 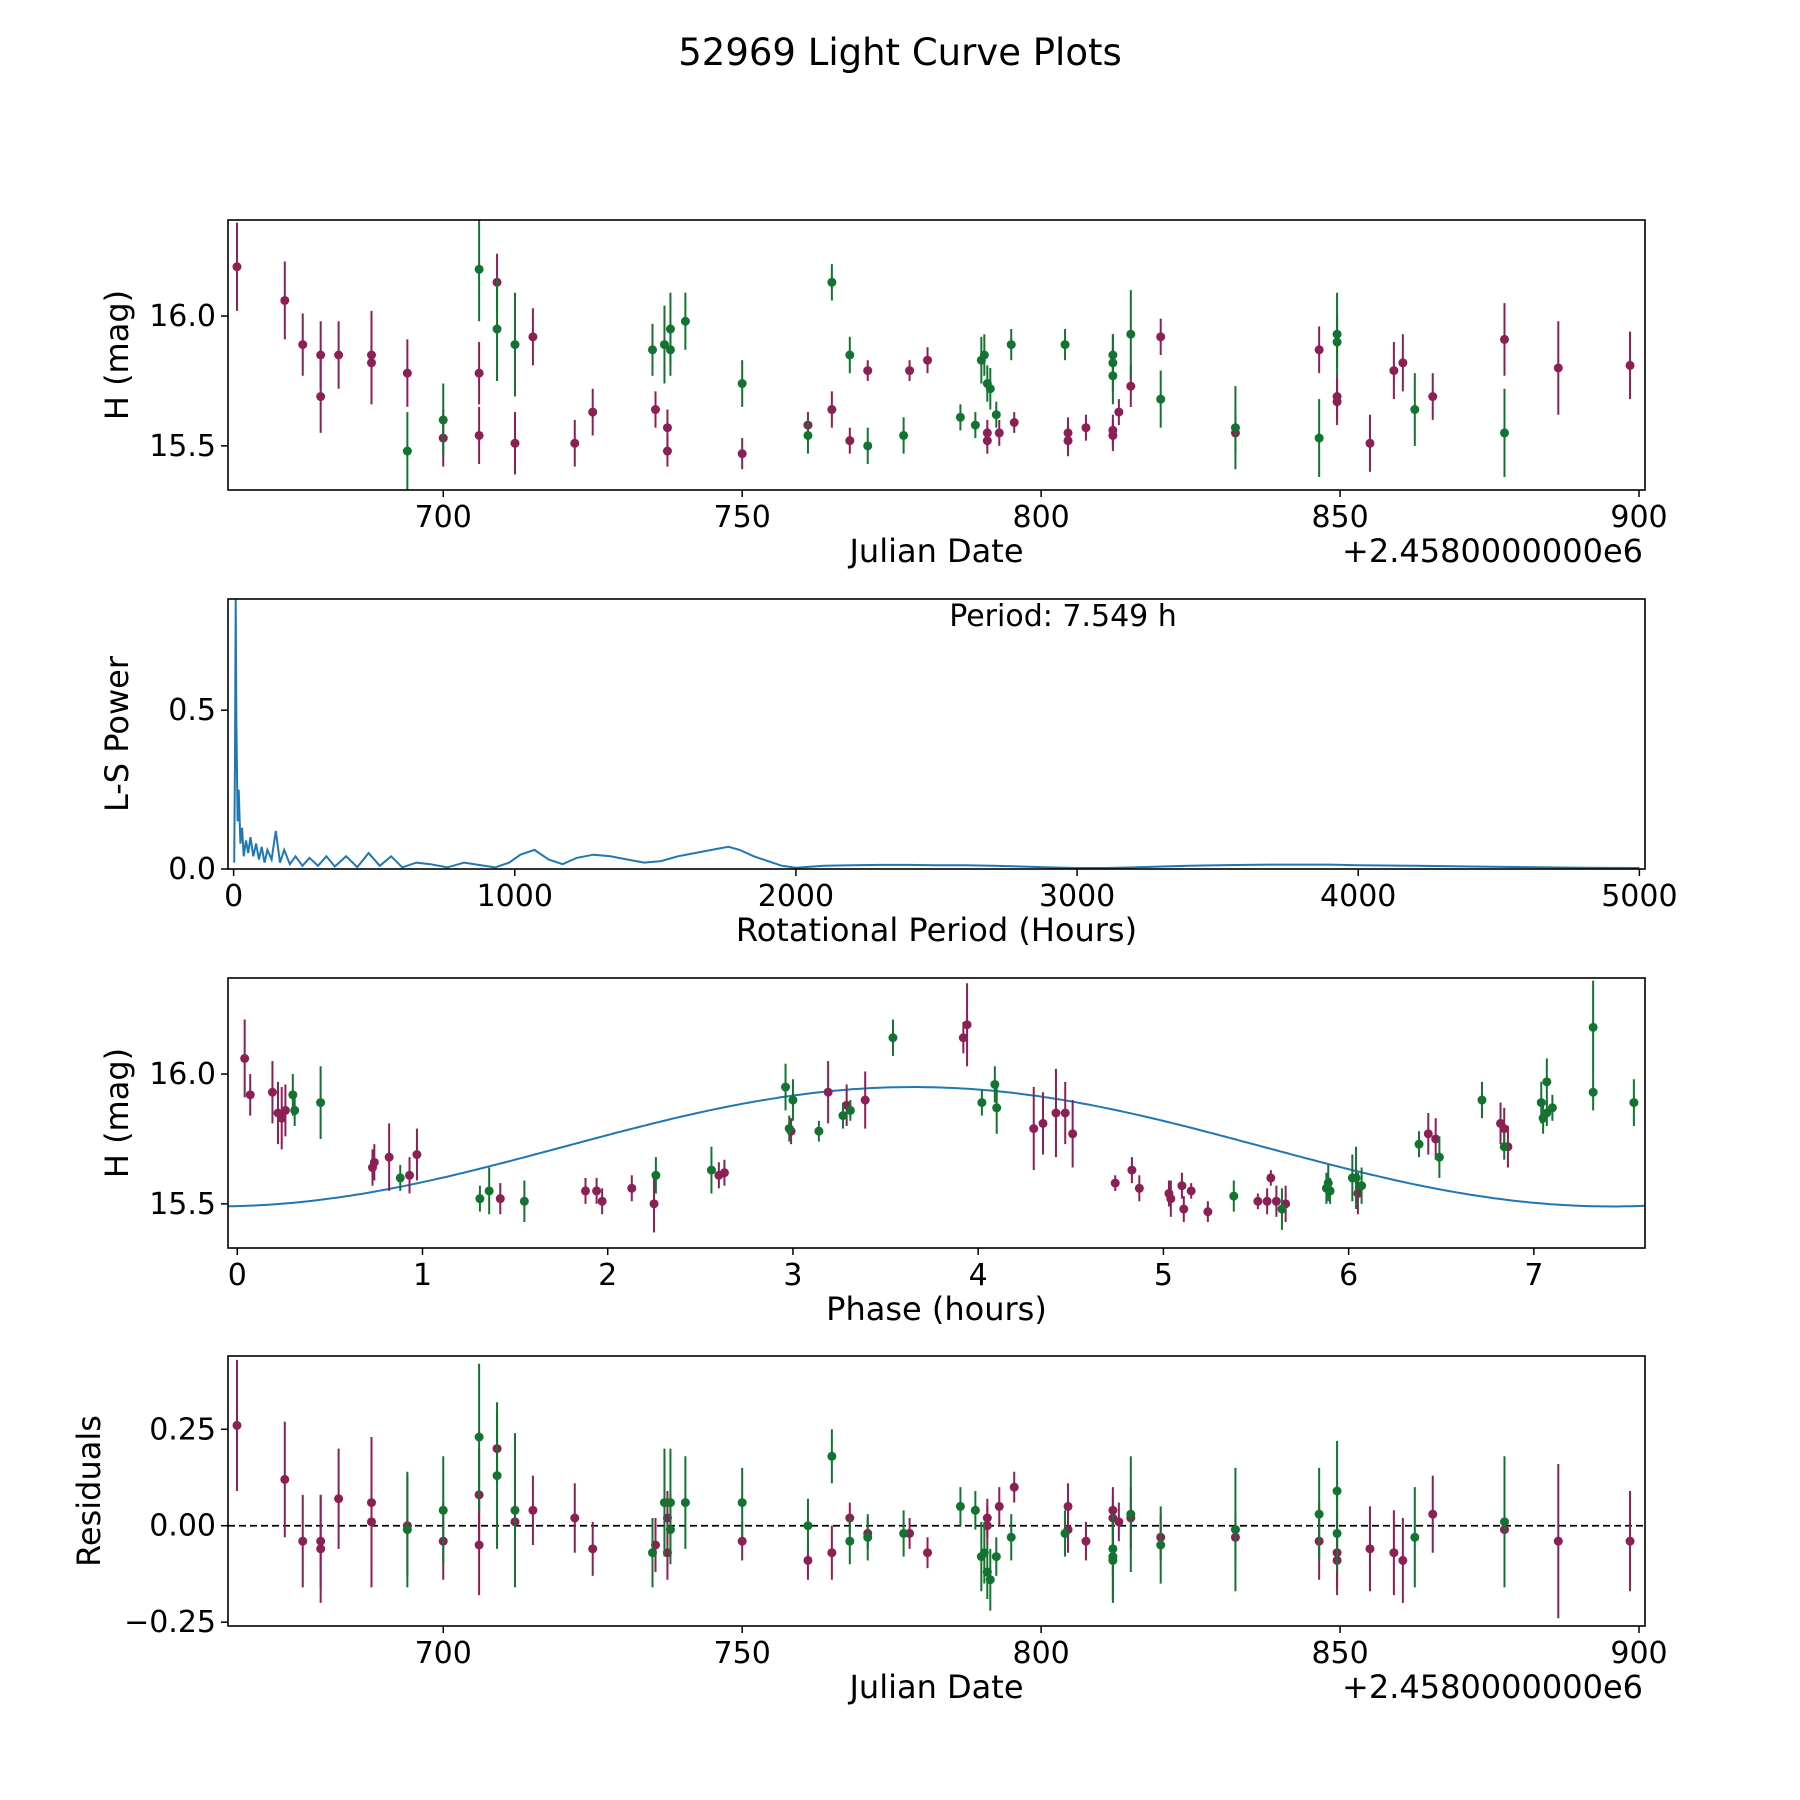 What do you see at coordinates (978, 1275) in the screenshot?
I see `x-tick-label: 4` at bounding box center [978, 1275].